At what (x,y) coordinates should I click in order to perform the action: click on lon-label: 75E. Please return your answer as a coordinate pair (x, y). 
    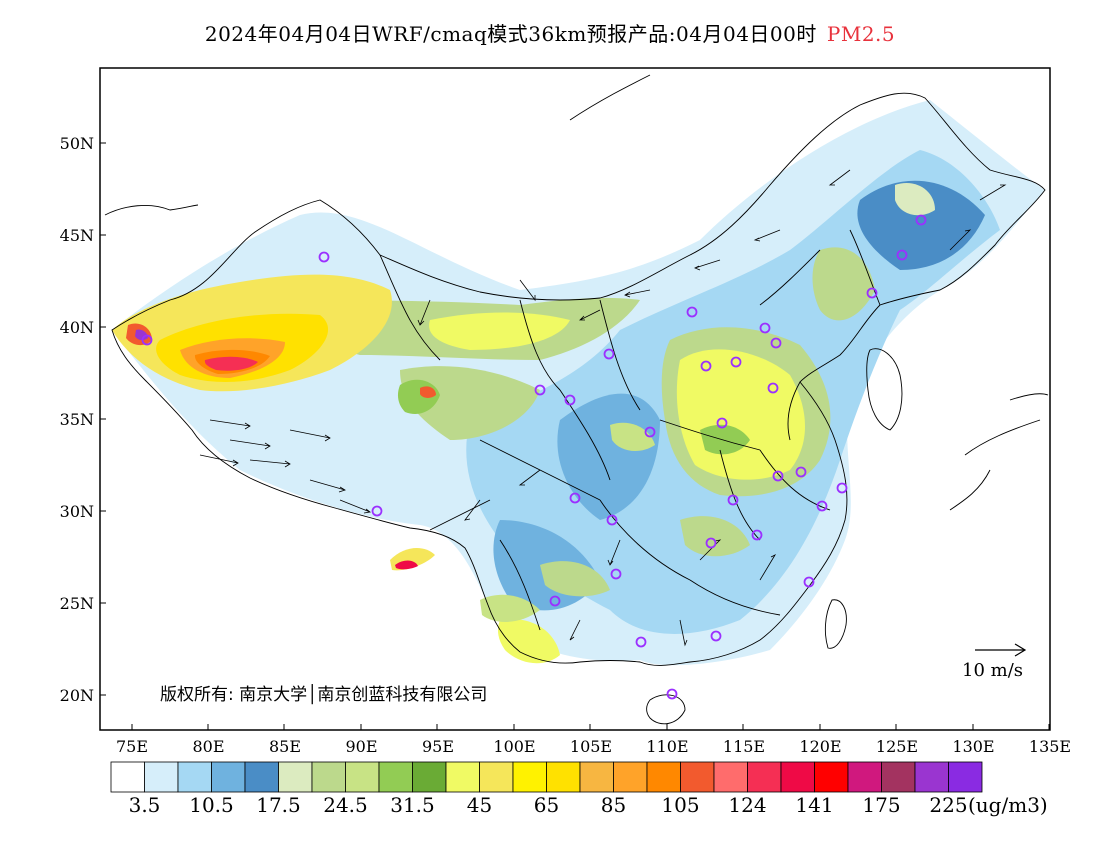
    Looking at the image, I should click on (132, 746).